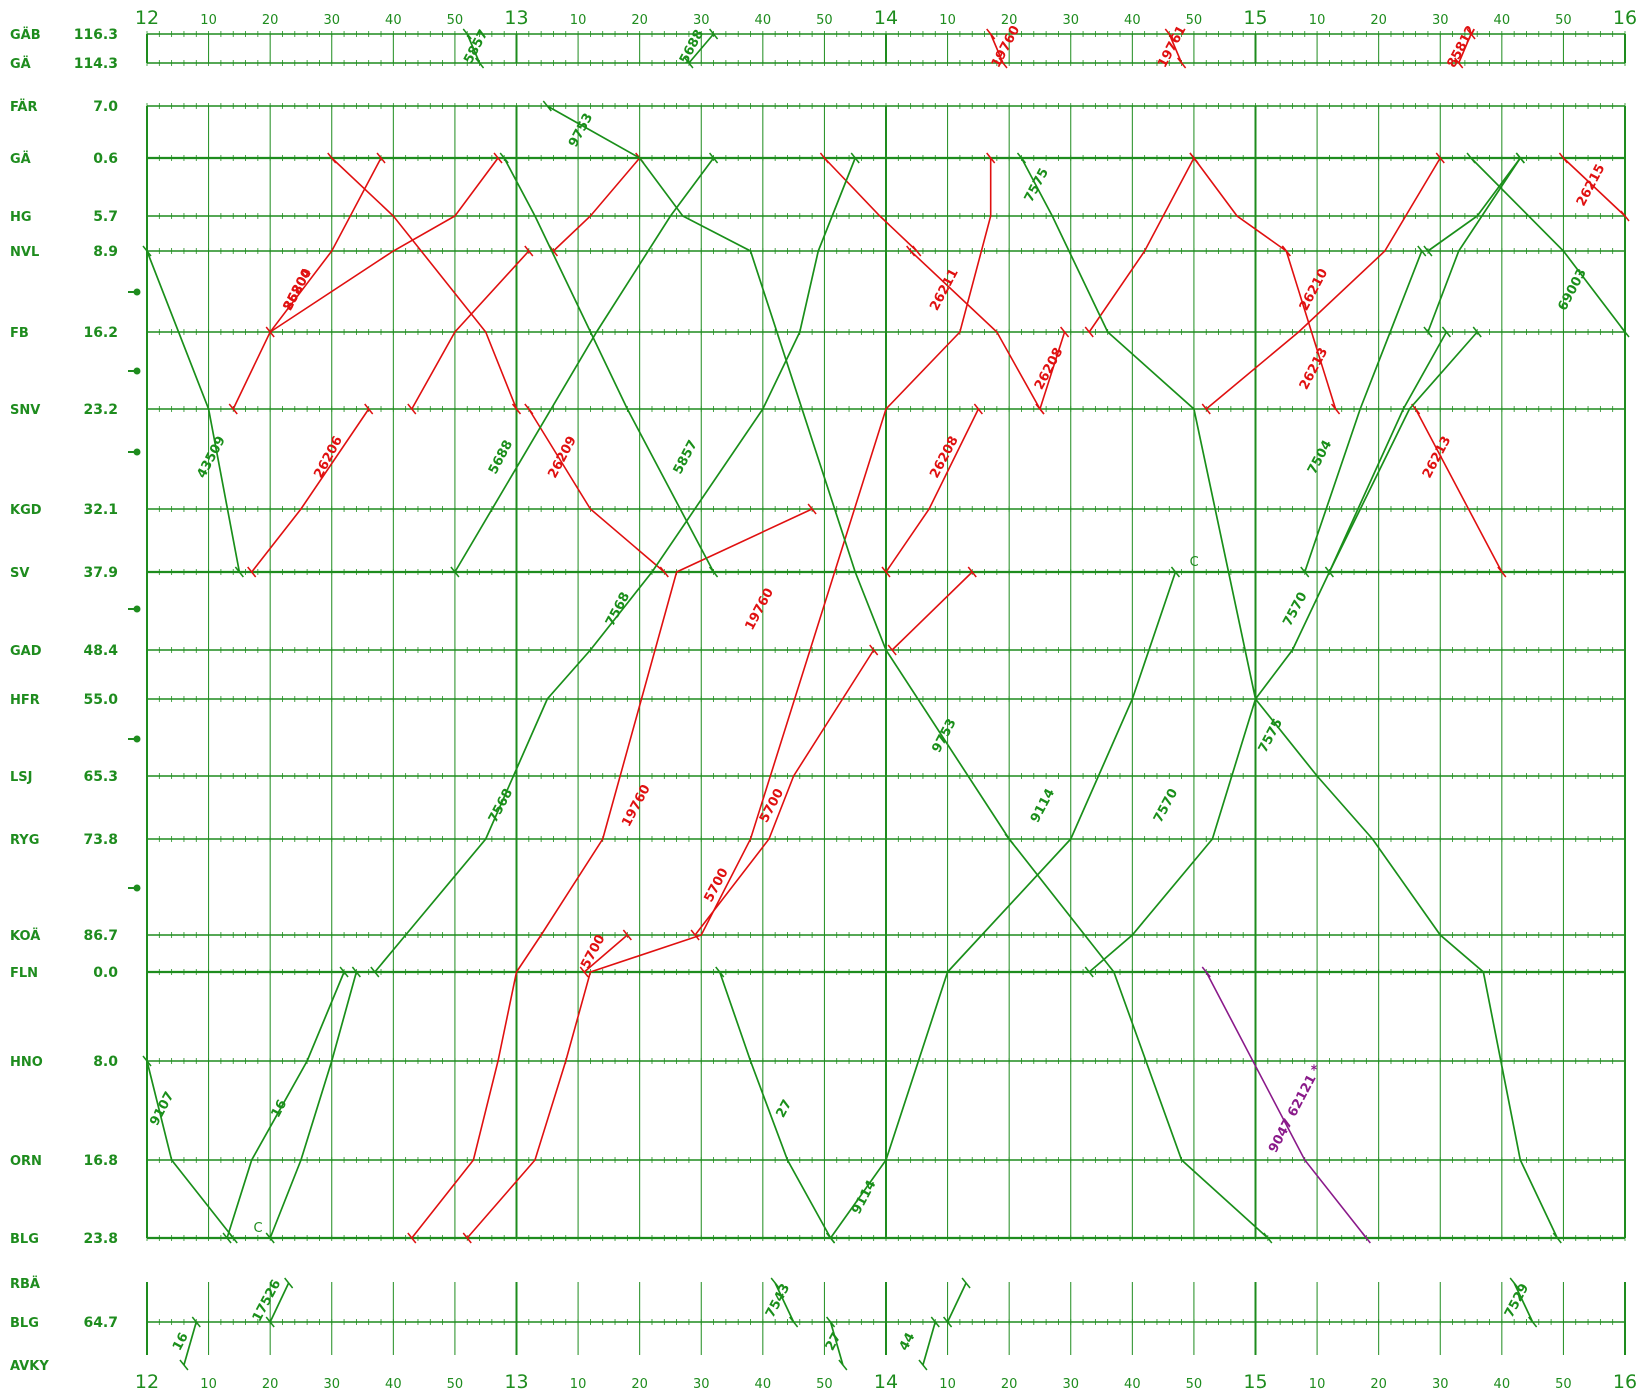 Image resolution: width=1638 pixels, height=1392 pixels. Describe the element at coordinates (24, 840) in the screenshot. I see `station-code: RYG` at that location.